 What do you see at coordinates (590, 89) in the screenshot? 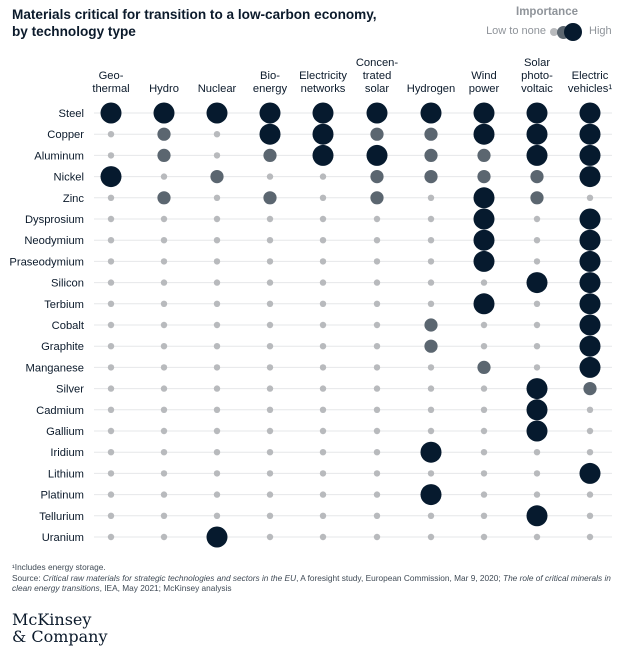
I see `column-header-label: vehicles¹` at bounding box center [590, 89].